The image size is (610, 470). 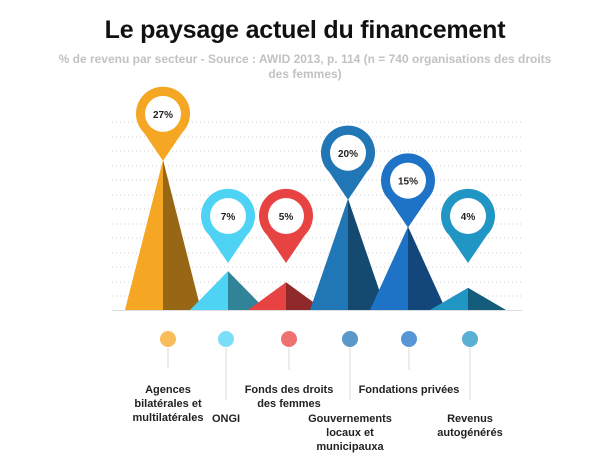 I want to click on value-label: 4%, so click(x=468, y=217).